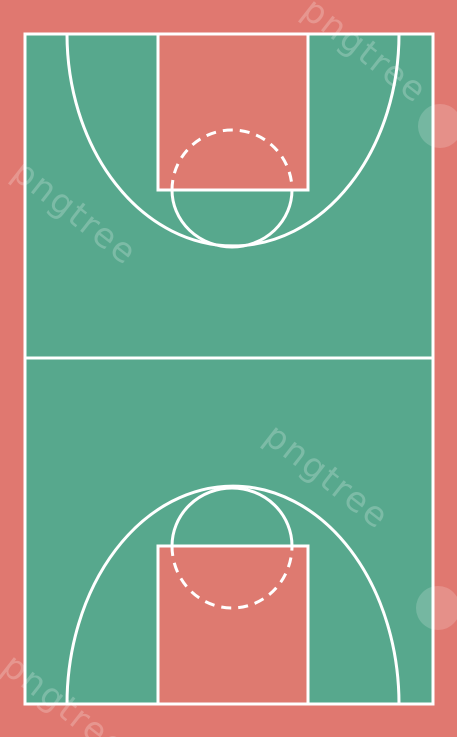 Image resolution: width=457 pixels, height=737 pixels. I want to click on top-key, so click(233, 112).